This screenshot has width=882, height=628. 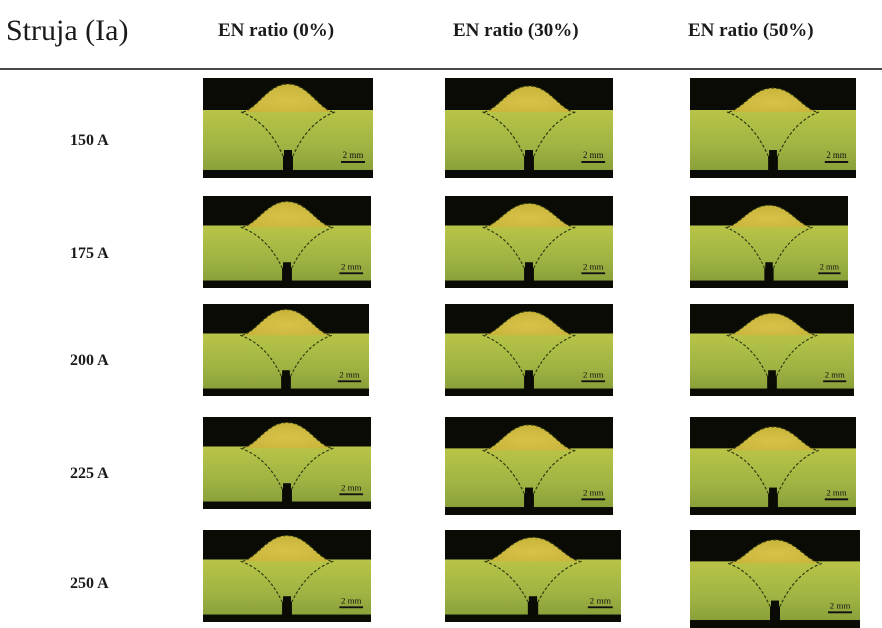 I want to click on row-label-225: 225 A, so click(x=89, y=474).